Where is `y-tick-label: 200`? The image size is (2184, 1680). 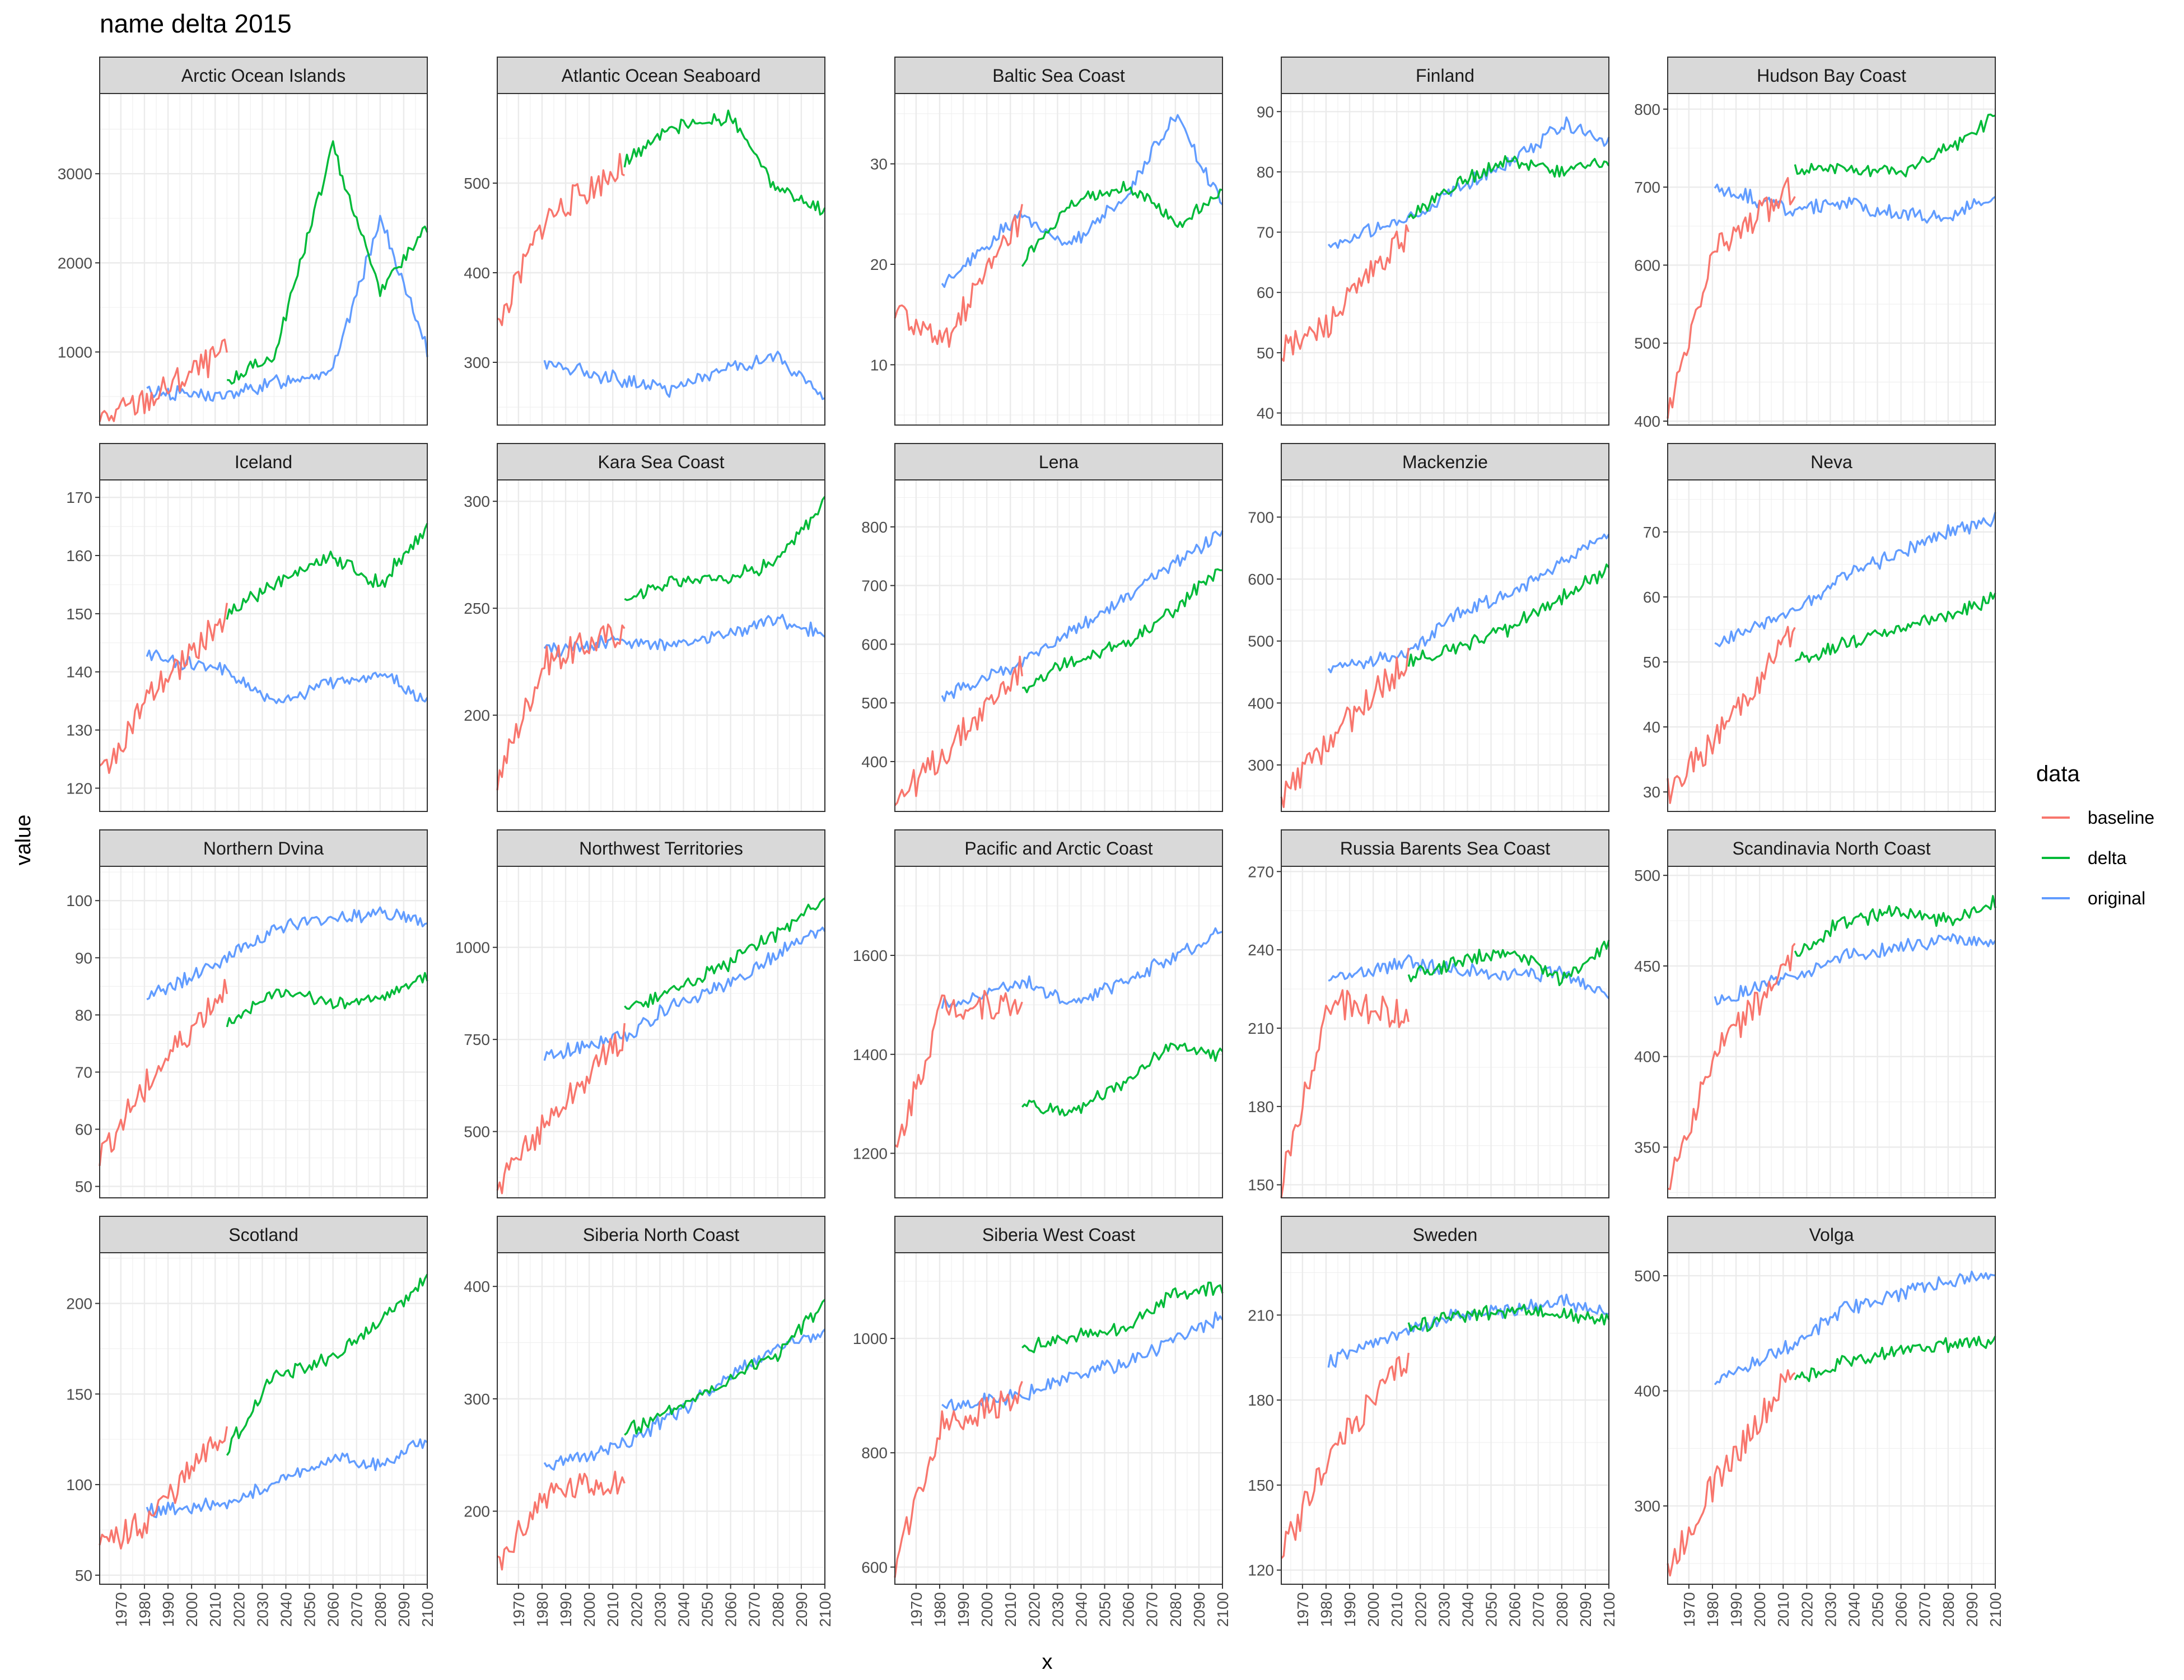 y-tick-label: 200 is located at coordinates (79, 1304).